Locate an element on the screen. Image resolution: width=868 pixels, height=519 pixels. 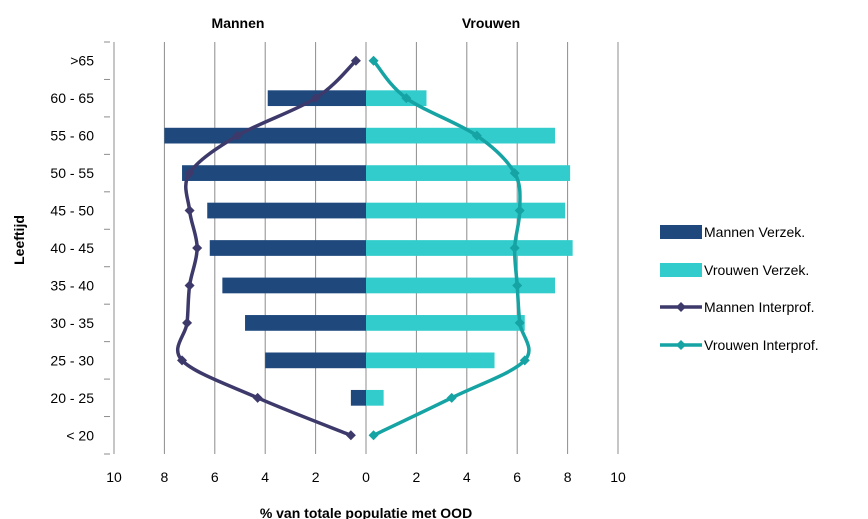
legend-label: Vrouwen Verzek. is located at coordinates (756, 270).